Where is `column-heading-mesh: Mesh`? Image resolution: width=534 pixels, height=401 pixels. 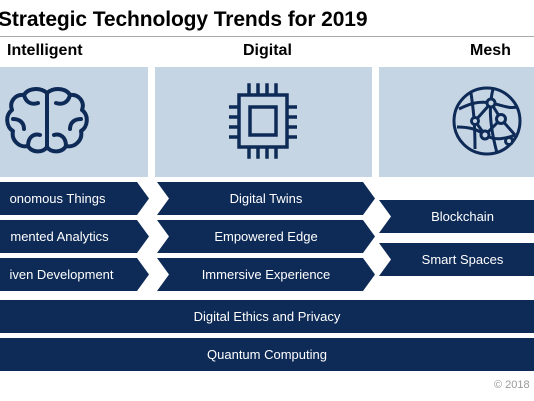
column-heading-mesh: Mesh is located at coordinates (490, 50).